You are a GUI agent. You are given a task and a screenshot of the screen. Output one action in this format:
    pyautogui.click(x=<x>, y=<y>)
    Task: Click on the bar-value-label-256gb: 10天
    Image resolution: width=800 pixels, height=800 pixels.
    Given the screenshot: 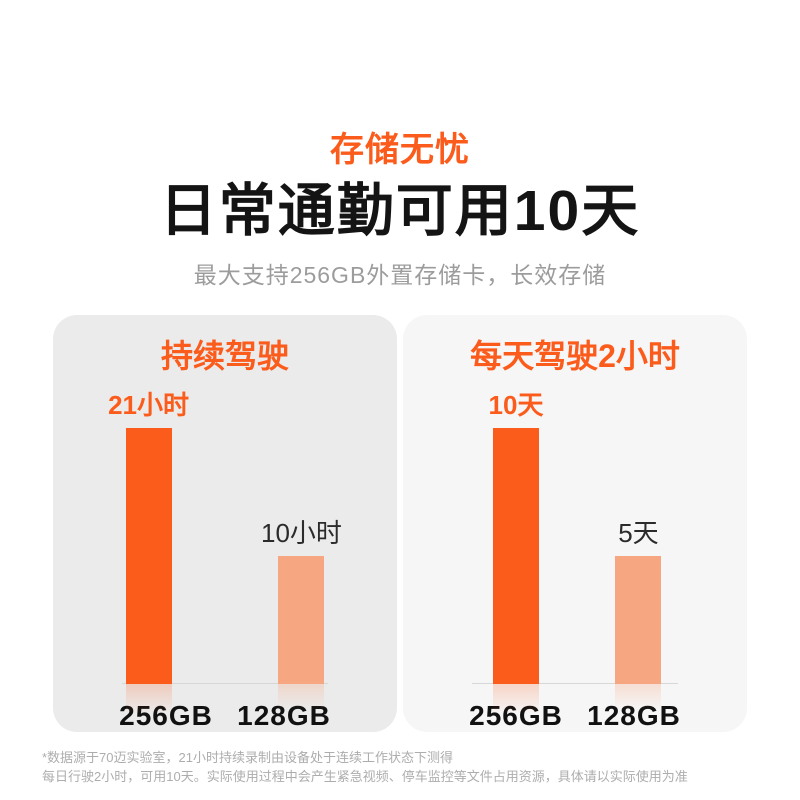 What is the action you would take?
    pyautogui.click(x=516, y=404)
    